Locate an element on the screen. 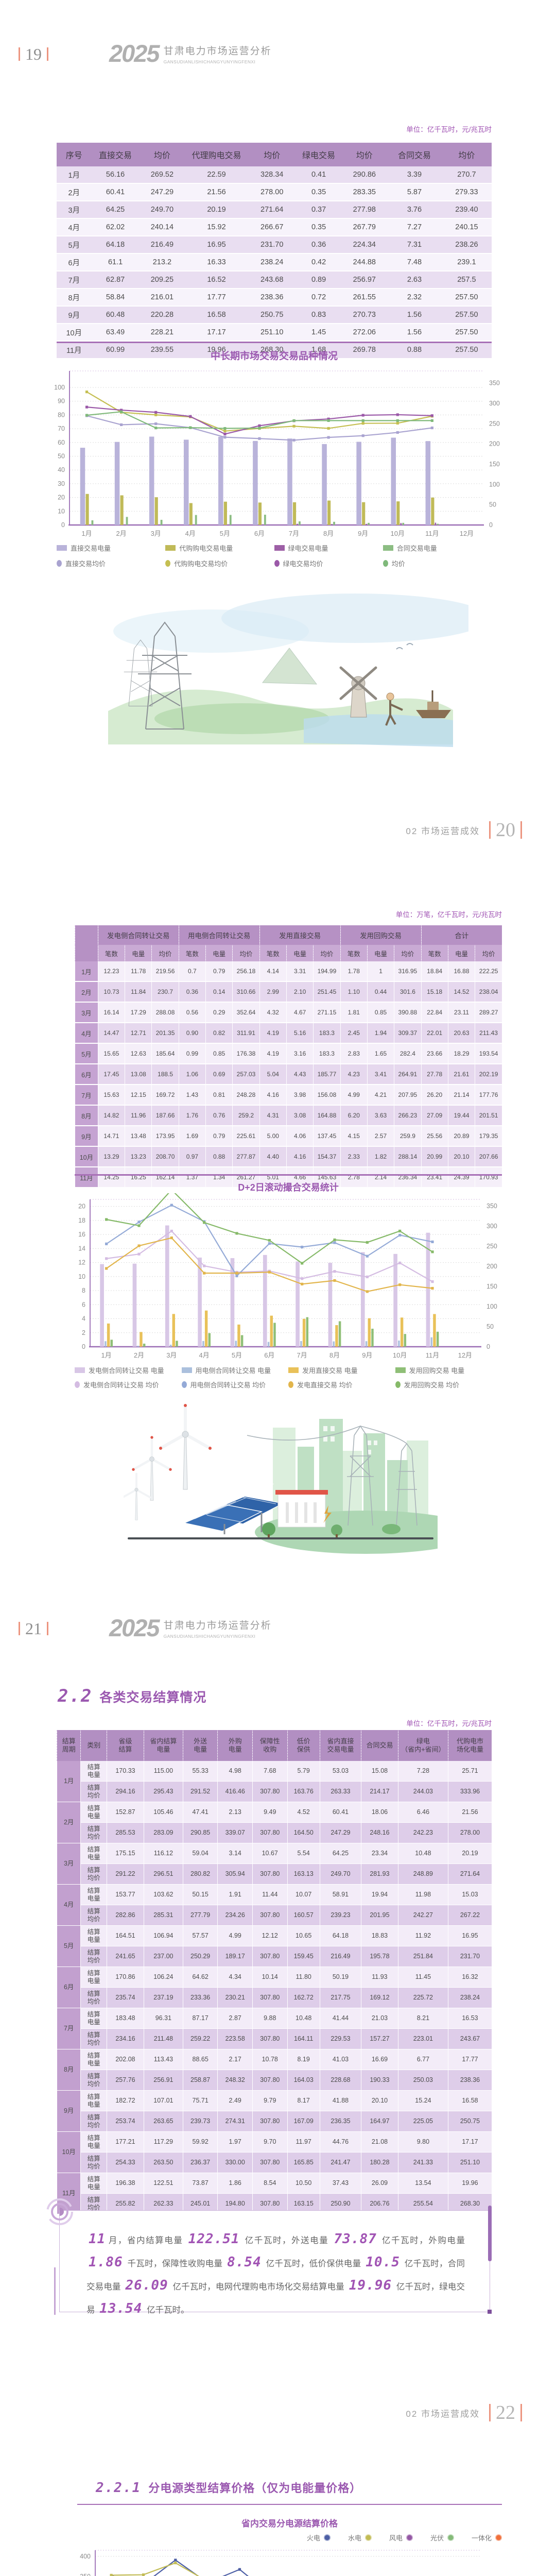 The width and height of the screenshot is (556, 2576). cell: 11.80 is located at coordinates (303, 1977).